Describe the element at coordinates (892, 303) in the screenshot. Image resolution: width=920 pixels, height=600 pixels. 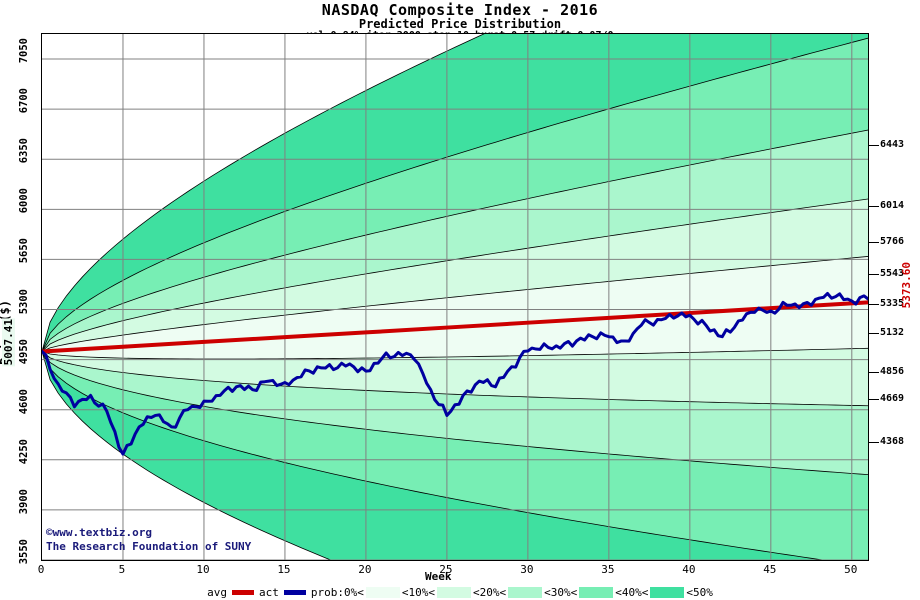
I see `right-tick-label: 5335` at that location.